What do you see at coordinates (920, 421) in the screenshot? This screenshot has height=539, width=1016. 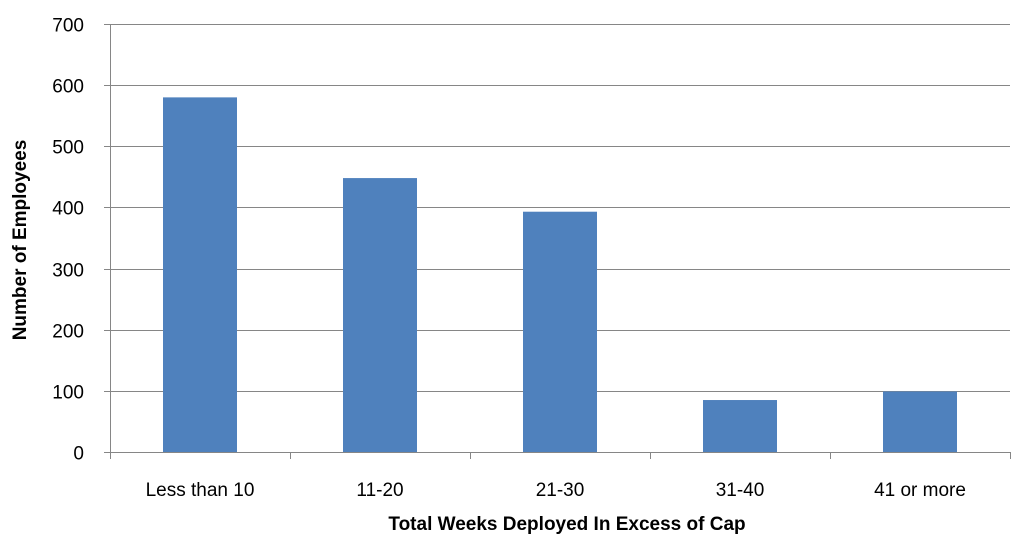 I see `bar-41-or-more` at bounding box center [920, 421].